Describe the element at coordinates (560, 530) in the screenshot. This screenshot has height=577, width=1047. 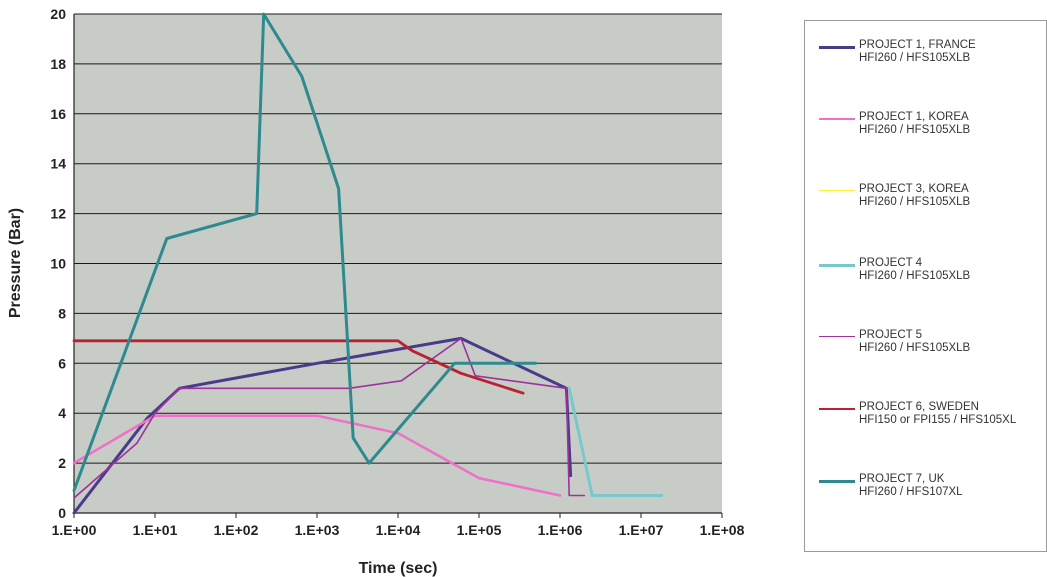
I see `x-tick-label: 1.E+06` at that location.